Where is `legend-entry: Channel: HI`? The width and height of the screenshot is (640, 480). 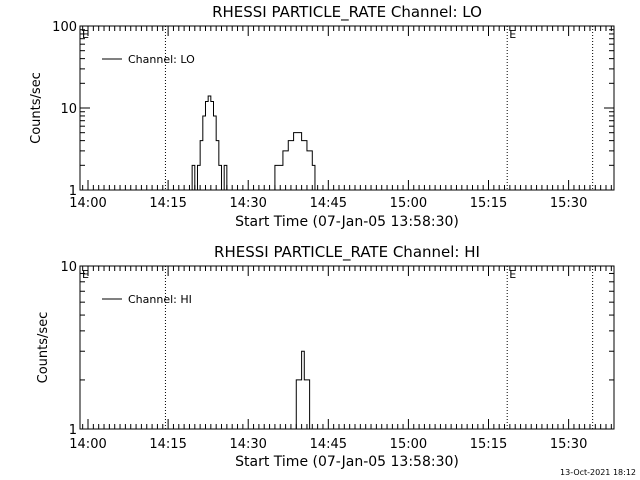
legend-entry: Channel: HI is located at coordinates (160, 299).